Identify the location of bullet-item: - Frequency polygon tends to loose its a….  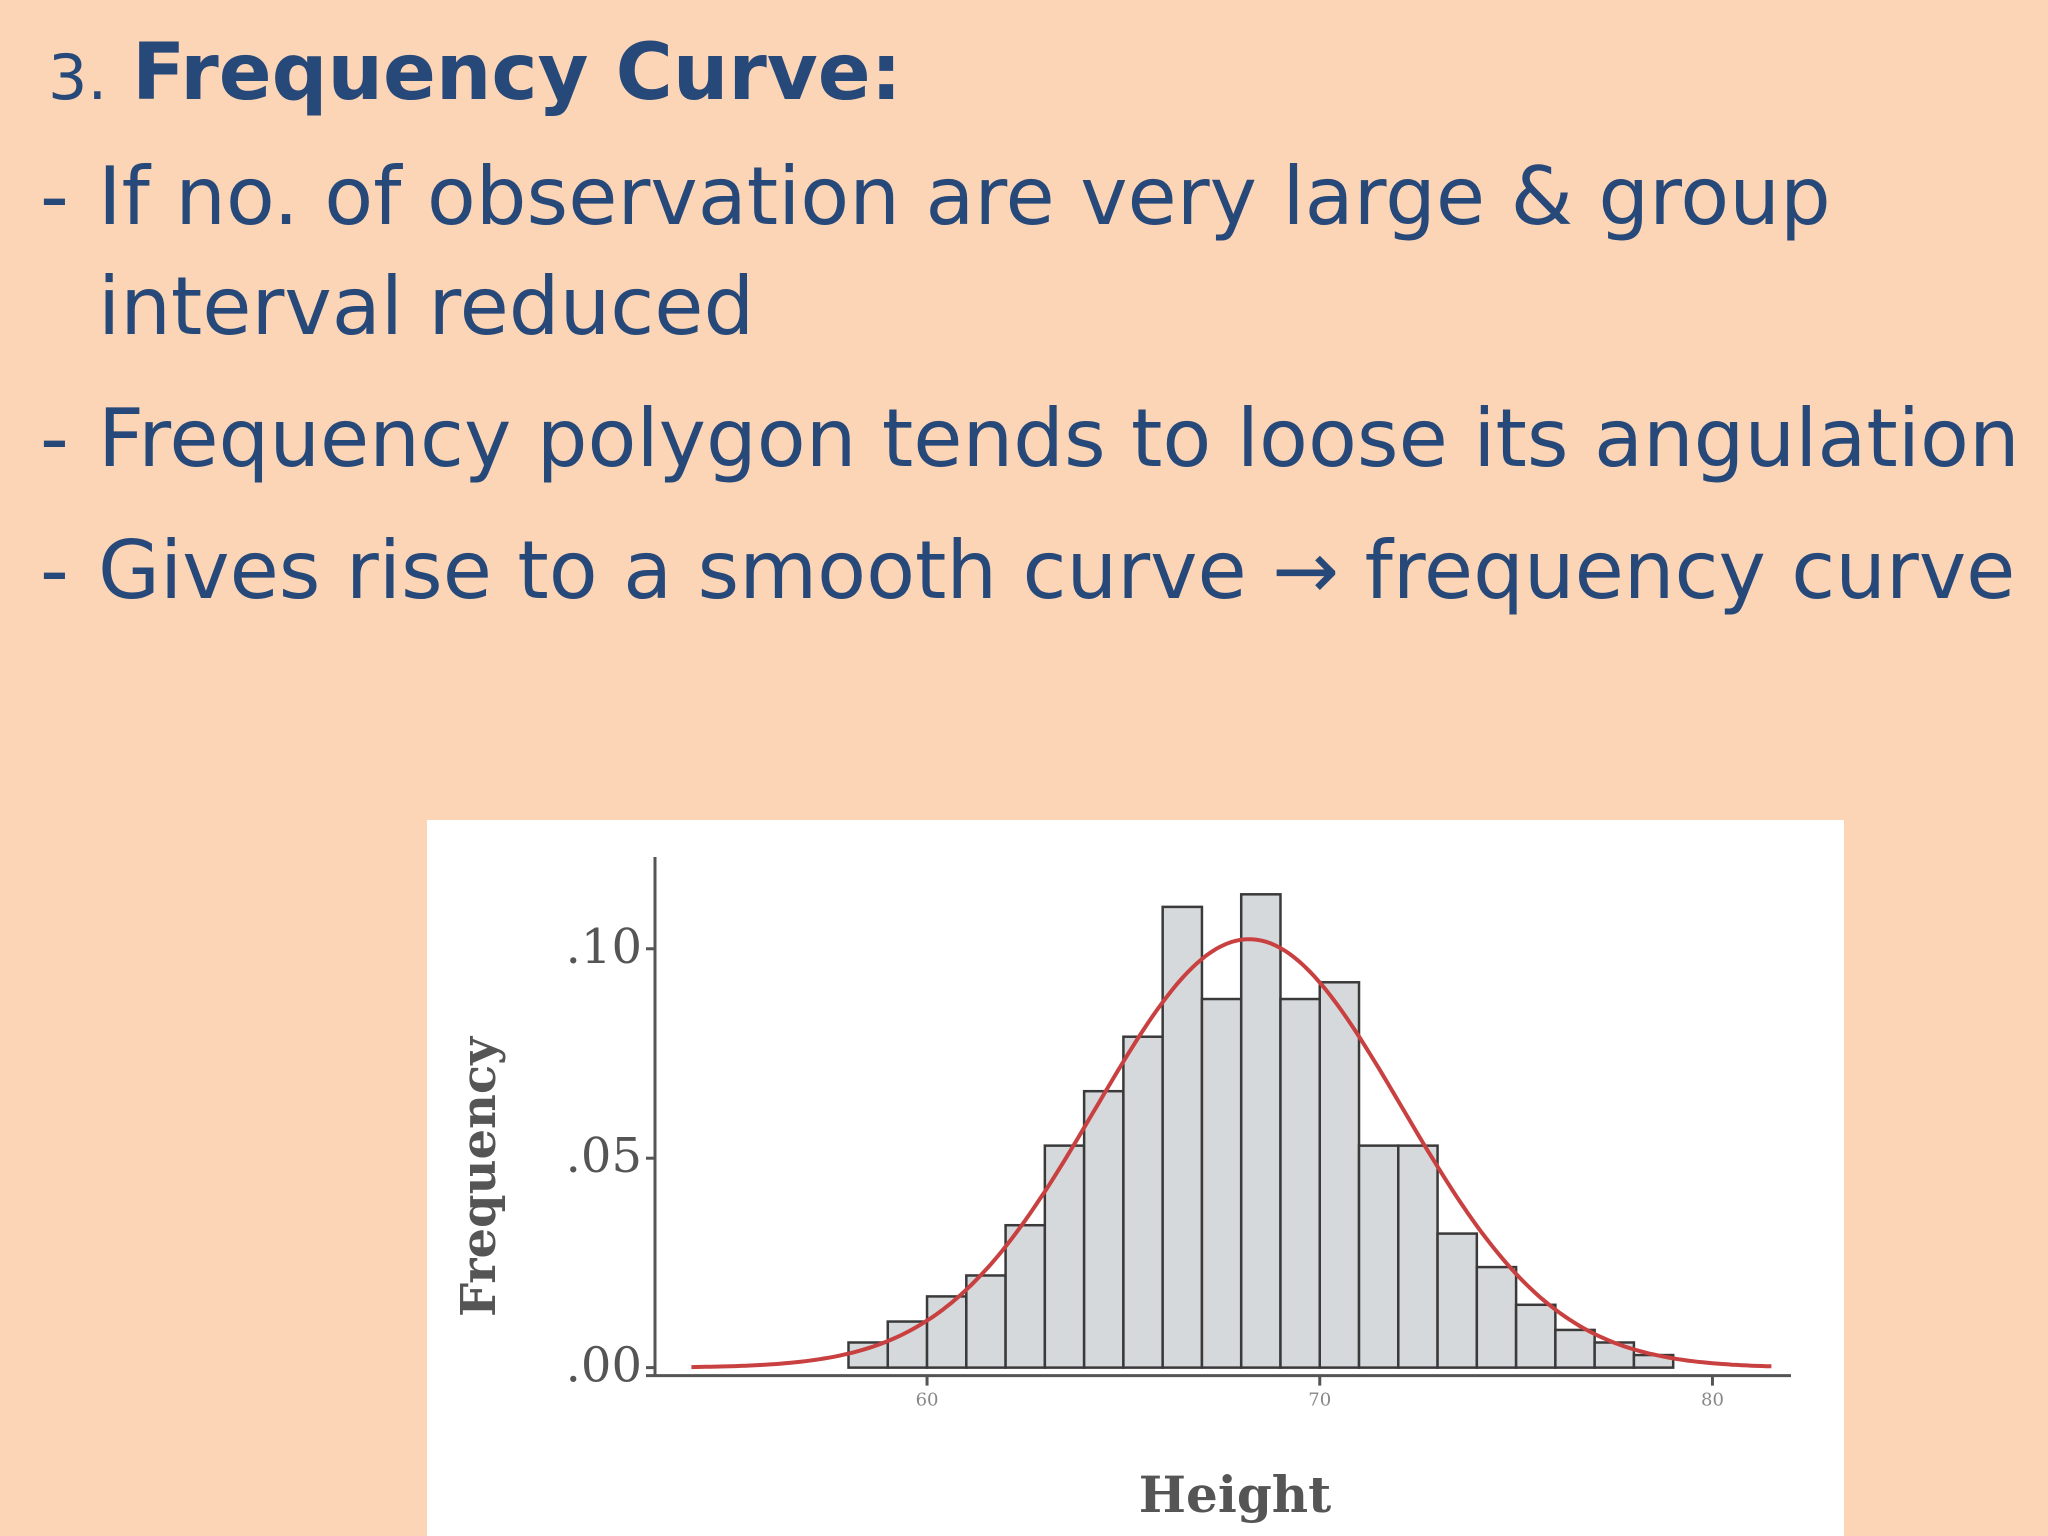
(1030, 439).